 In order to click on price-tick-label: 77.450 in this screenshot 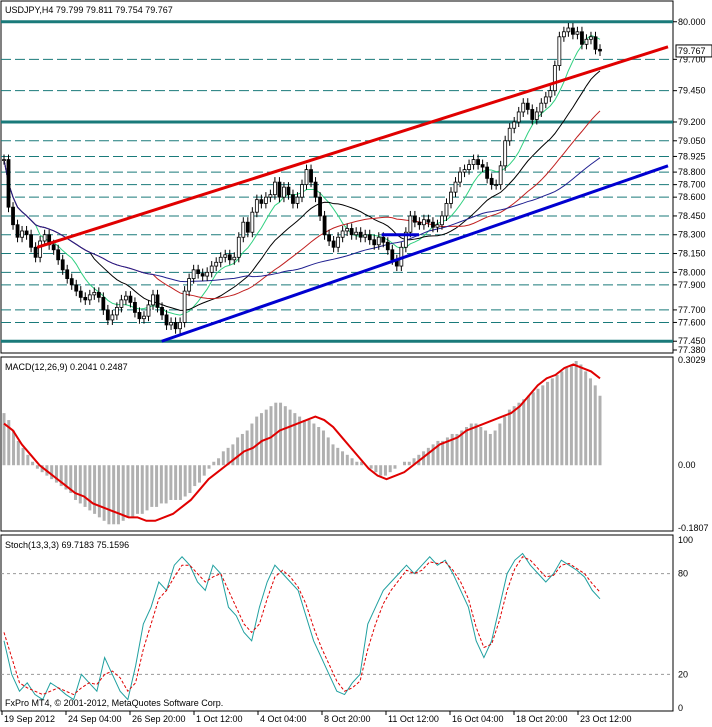, I will do `click(692, 341)`.